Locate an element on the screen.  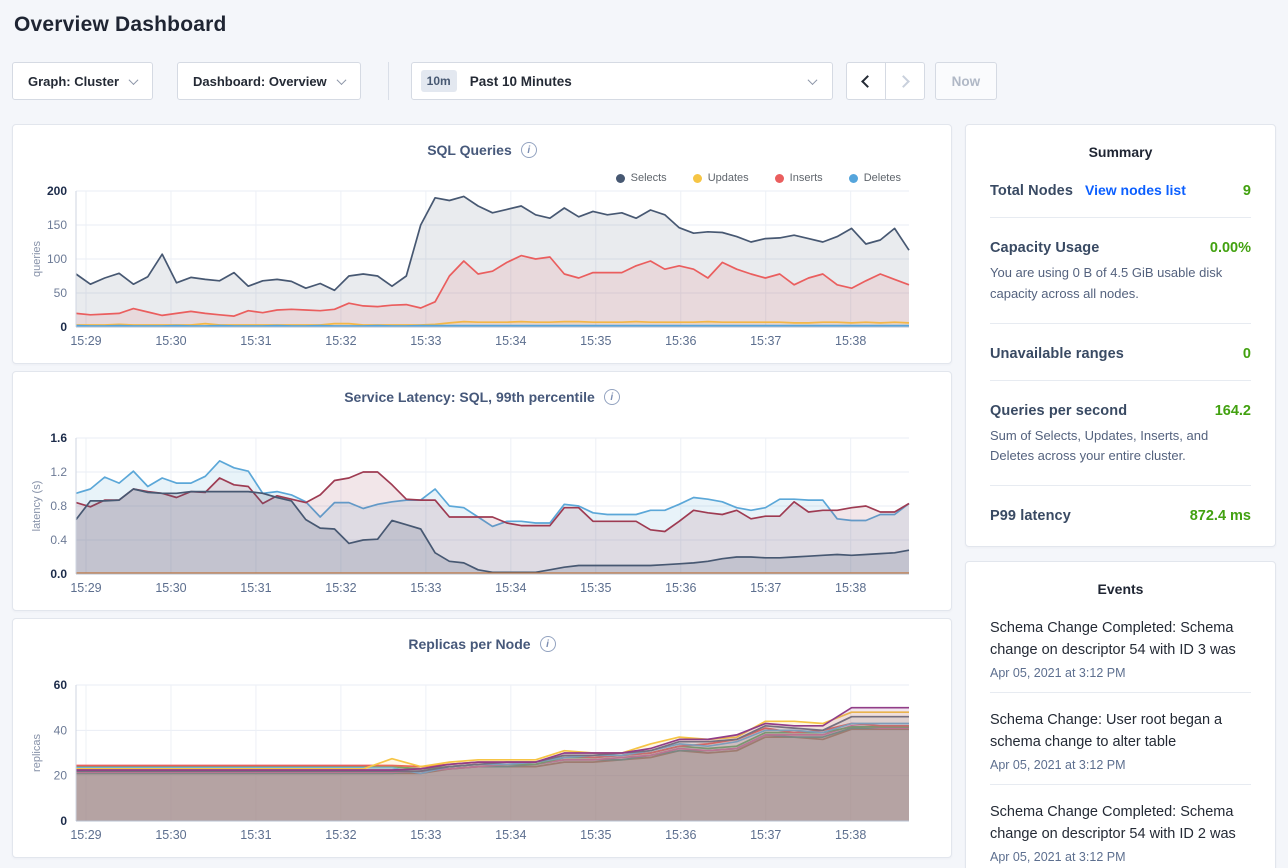
p99-latency-value: 872.4 ms is located at coordinates (1220, 516).